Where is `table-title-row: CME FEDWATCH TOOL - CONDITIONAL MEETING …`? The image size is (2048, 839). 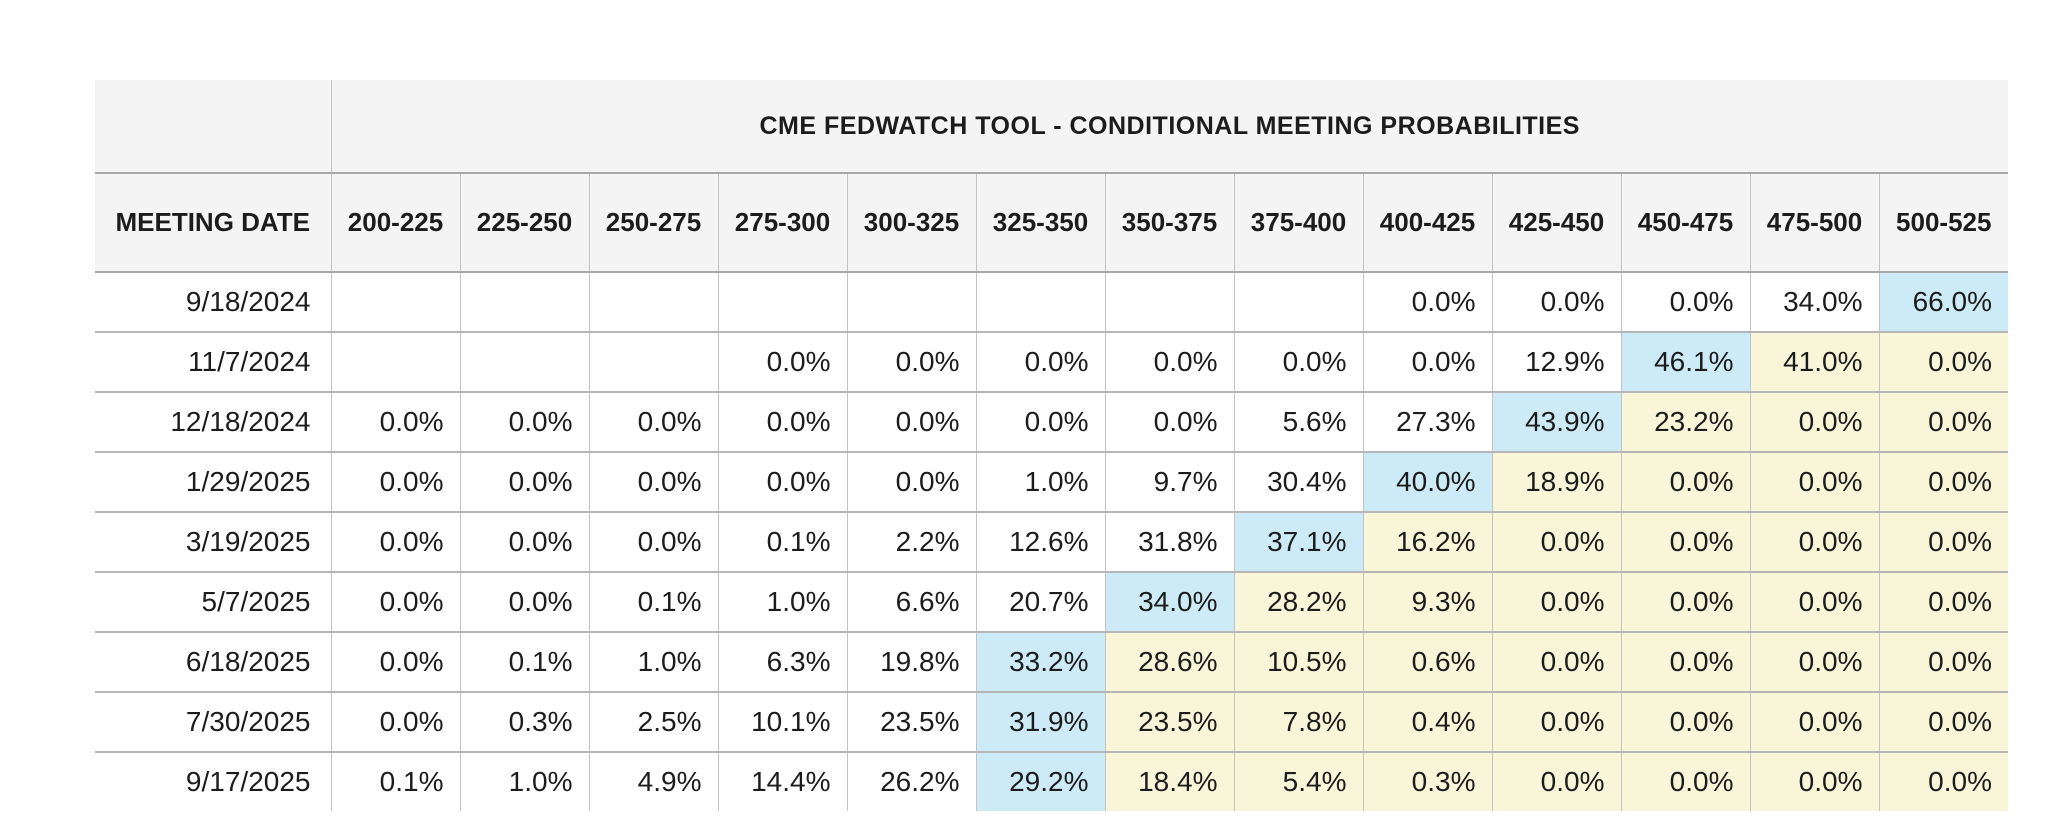
table-title-row: CME FEDWATCH TOOL - CONDITIONAL MEETING … is located at coordinates (1051, 127).